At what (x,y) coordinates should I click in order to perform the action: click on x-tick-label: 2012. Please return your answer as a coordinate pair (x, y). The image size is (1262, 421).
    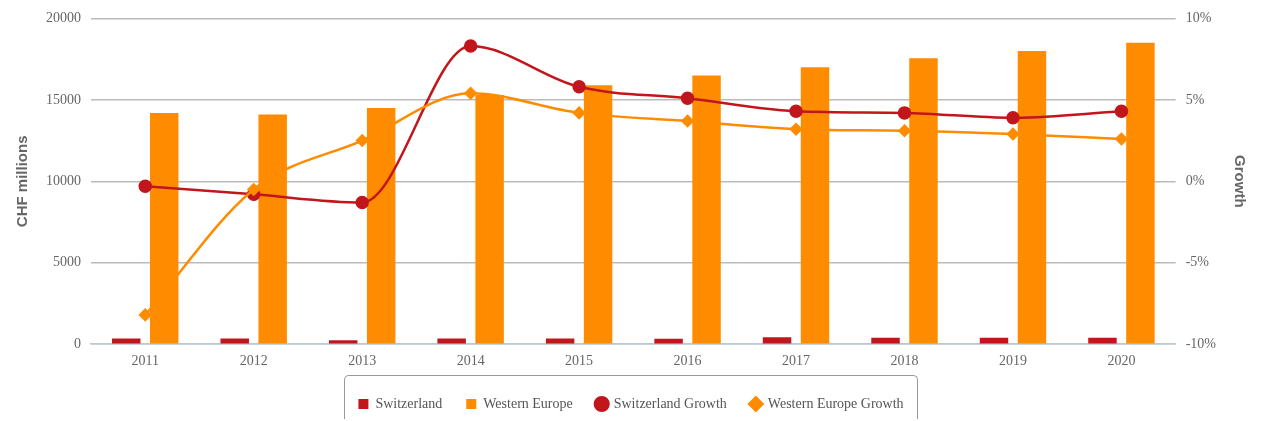
    Looking at the image, I should click on (253, 361).